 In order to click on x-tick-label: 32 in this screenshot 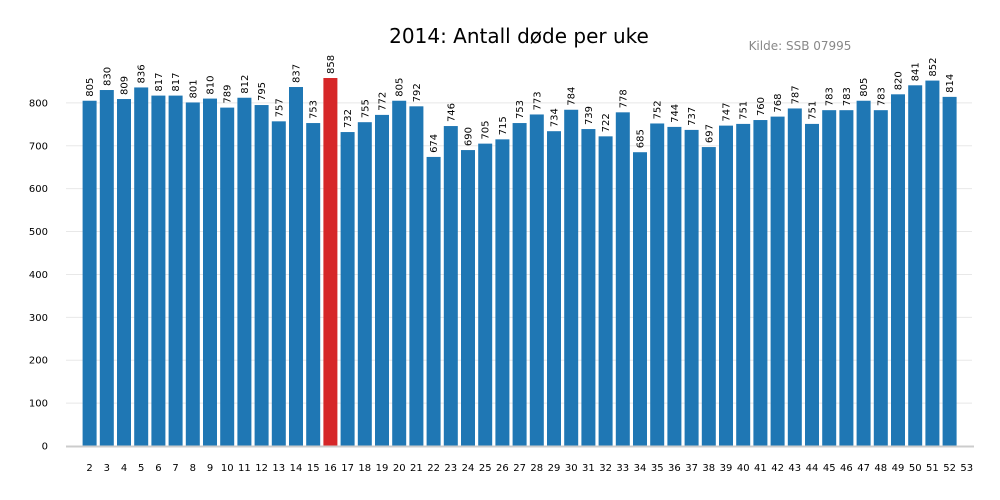, I will do `click(605, 468)`.